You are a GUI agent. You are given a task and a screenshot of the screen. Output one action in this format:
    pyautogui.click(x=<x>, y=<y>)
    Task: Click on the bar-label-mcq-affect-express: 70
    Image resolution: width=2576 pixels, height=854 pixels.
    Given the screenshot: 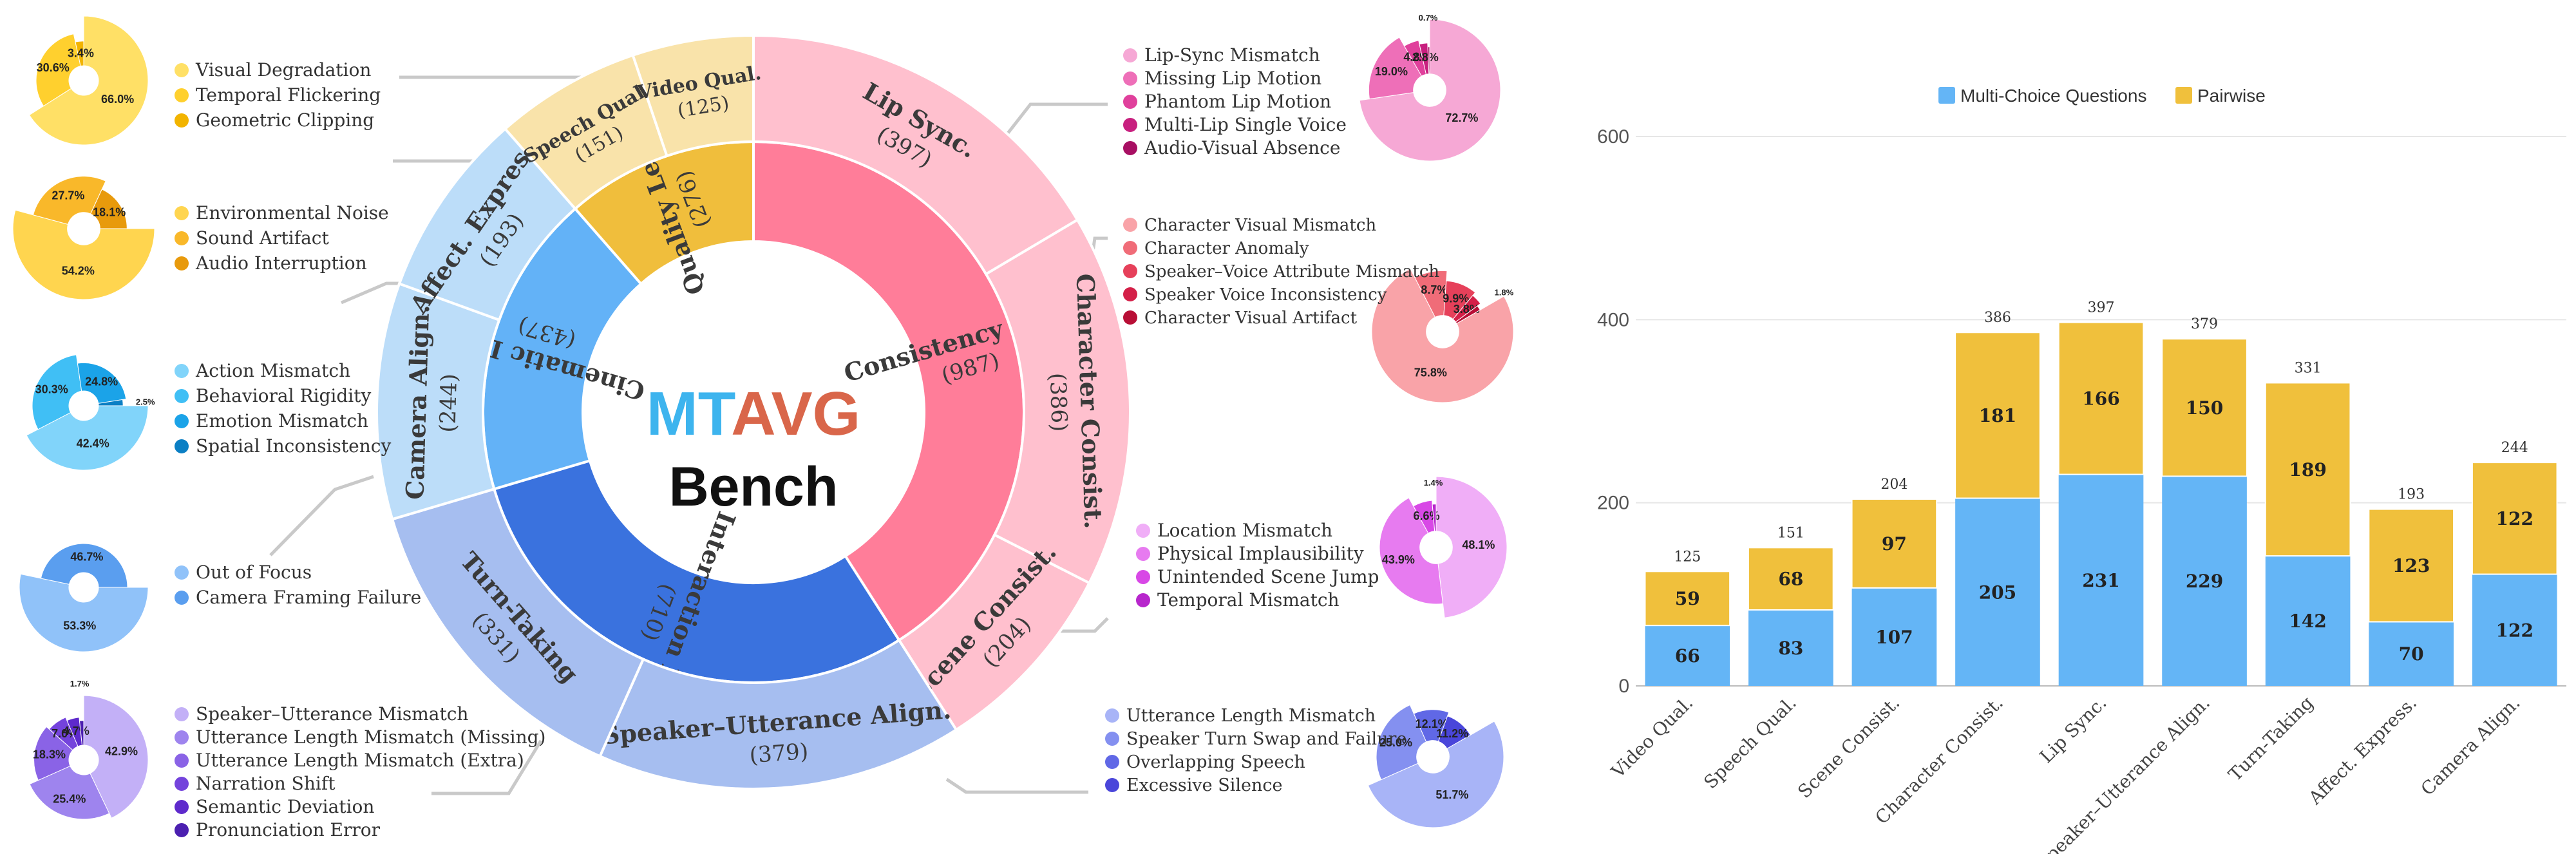 What is the action you would take?
    pyautogui.click(x=2411, y=654)
    